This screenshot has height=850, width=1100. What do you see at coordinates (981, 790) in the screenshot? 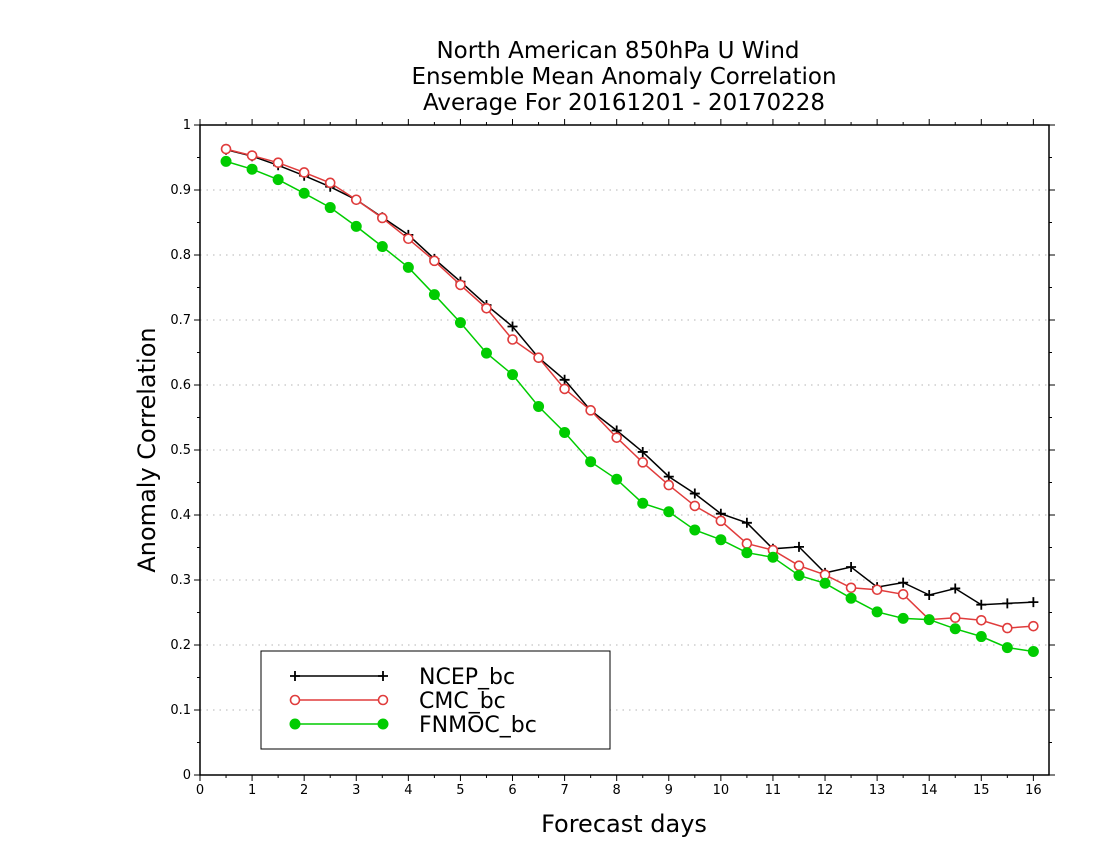
I see `x-tick-label: 15` at bounding box center [981, 790].